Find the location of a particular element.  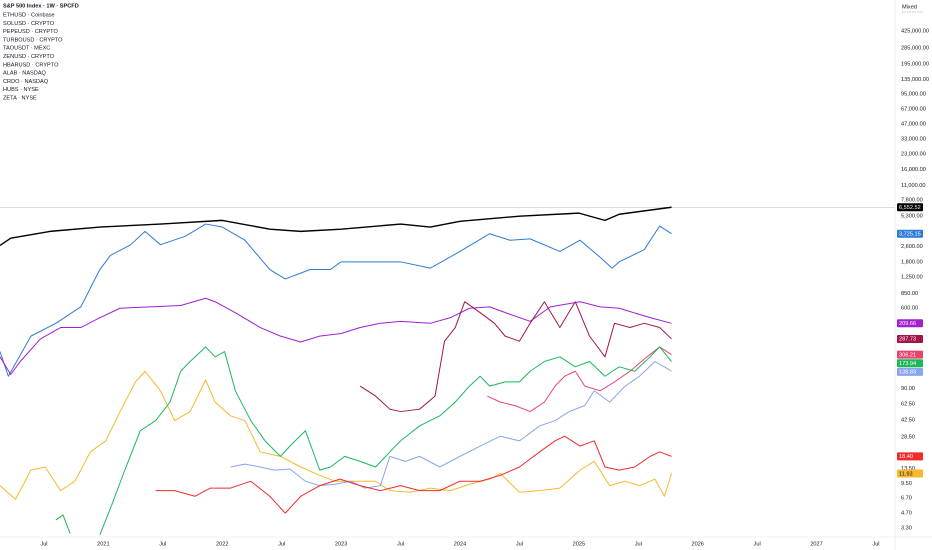

y-tick-label: 135,000.00 is located at coordinates (915, 80).